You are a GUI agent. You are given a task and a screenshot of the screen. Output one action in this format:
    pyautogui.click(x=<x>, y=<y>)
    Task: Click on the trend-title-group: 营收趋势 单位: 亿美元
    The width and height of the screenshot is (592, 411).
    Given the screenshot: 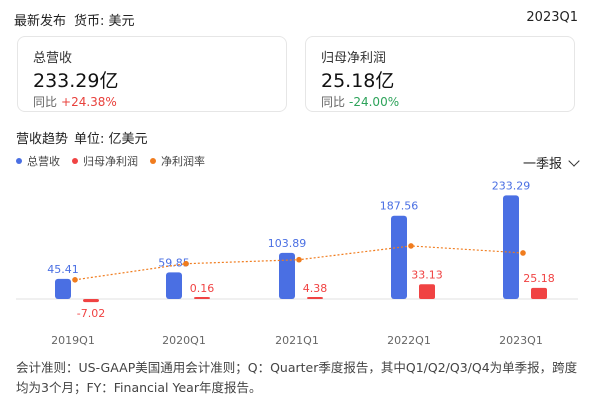 What is the action you would take?
    pyautogui.click(x=82, y=137)
    